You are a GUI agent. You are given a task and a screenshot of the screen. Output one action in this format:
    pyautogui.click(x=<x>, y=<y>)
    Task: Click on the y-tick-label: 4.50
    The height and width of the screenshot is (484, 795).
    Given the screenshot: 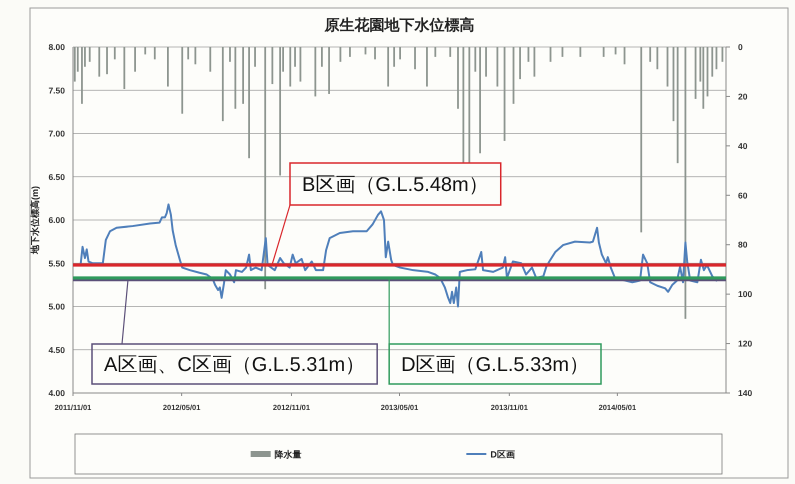 What is the action you would take?
    pyautogui.click(x=57, y=349)
    